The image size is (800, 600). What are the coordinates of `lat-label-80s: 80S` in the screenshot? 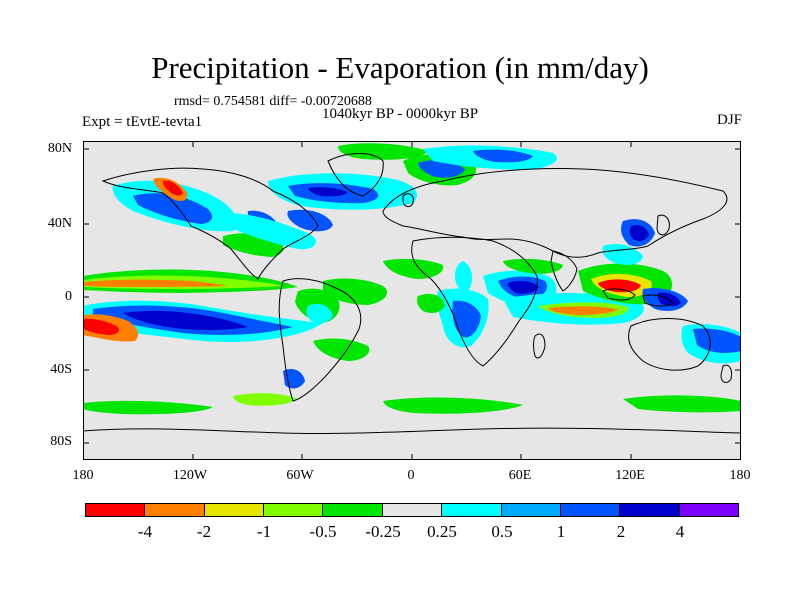 It's located at (61, 441).